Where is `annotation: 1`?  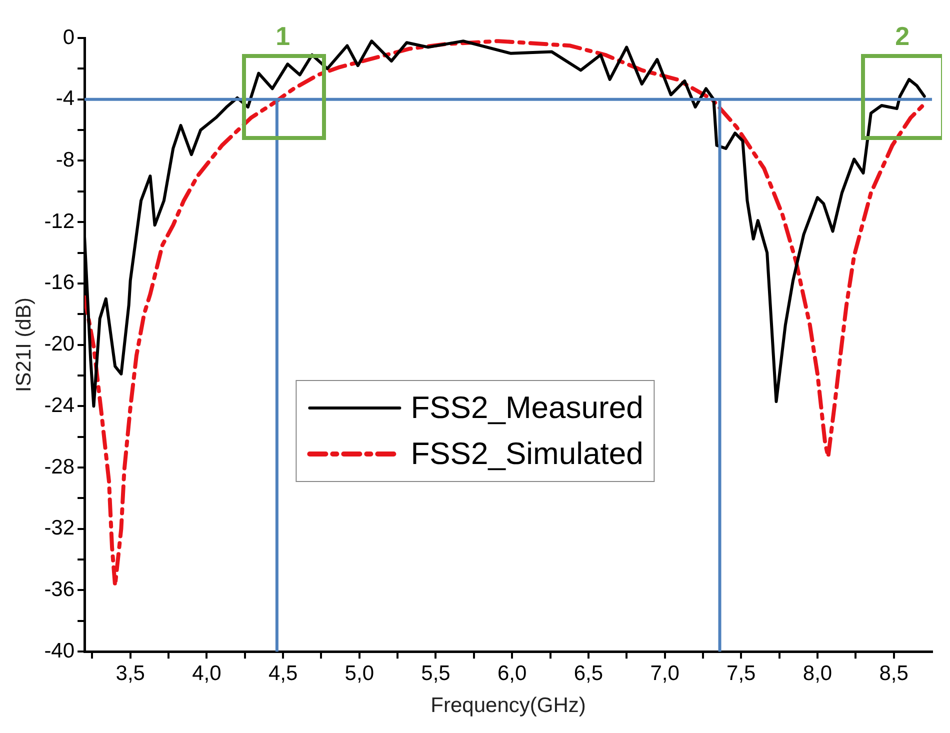
annotation: 1 is located at coordinates (283, 36).